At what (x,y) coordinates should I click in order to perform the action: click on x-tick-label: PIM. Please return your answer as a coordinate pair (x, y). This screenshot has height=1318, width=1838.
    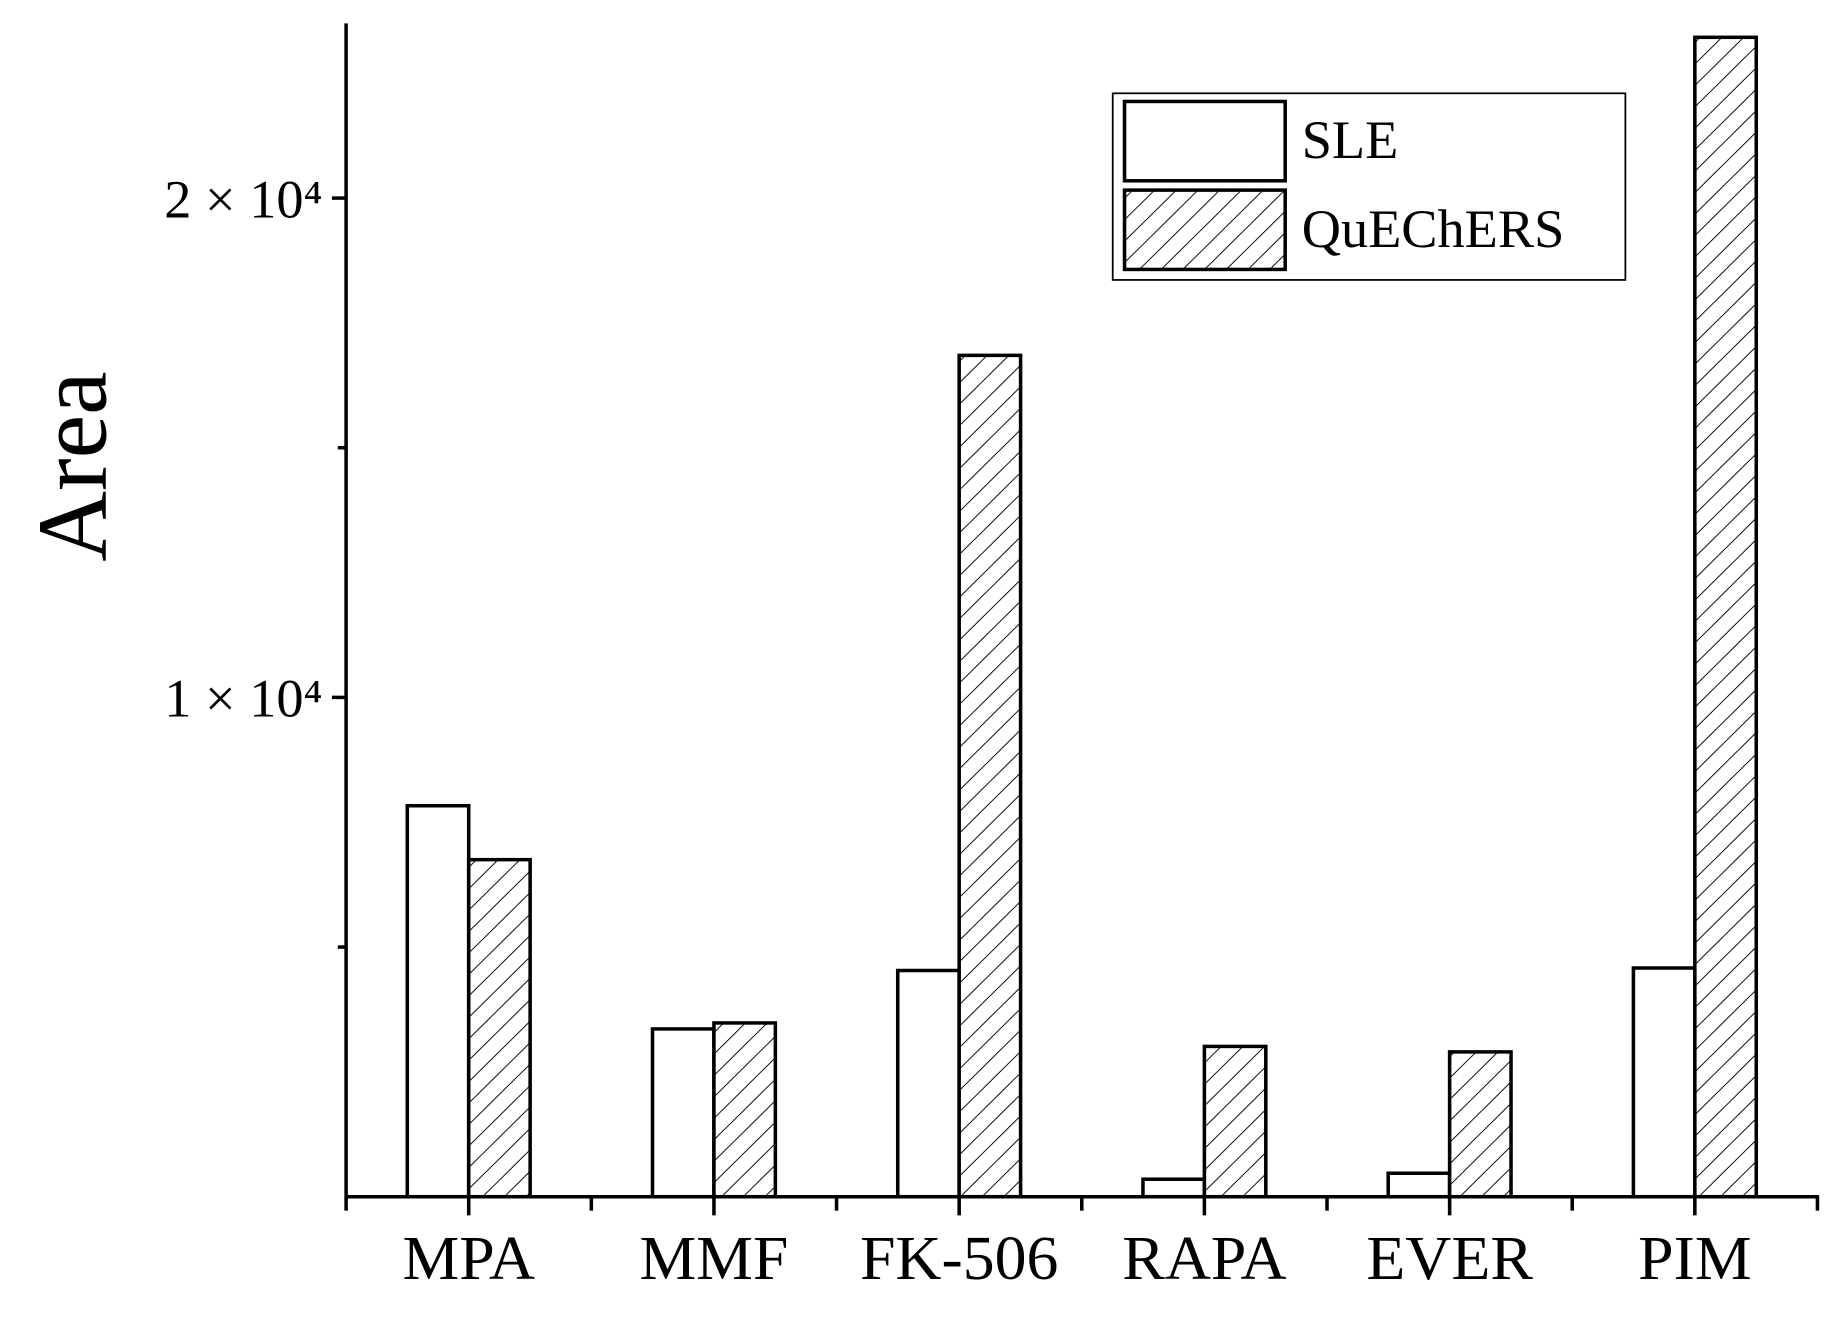
    Looking at the image, I should click on (1694, 1258).